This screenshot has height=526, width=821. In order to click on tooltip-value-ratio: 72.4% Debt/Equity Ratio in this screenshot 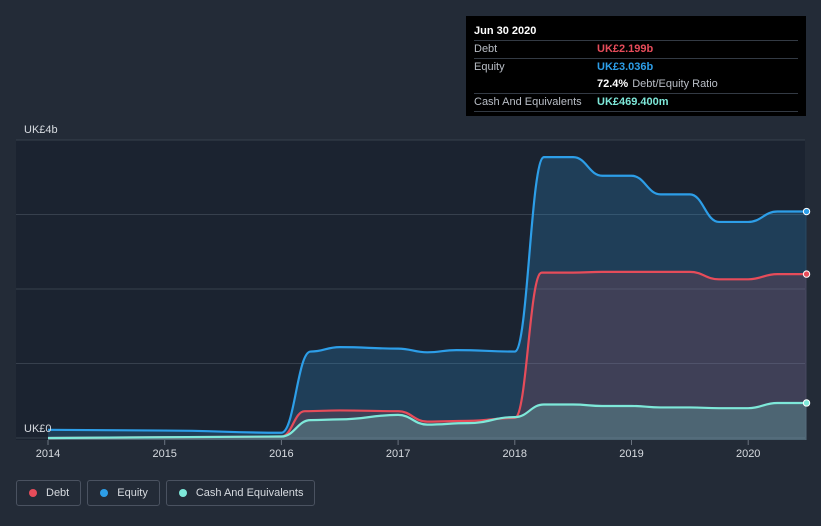, I will do `click(657, 84)`.